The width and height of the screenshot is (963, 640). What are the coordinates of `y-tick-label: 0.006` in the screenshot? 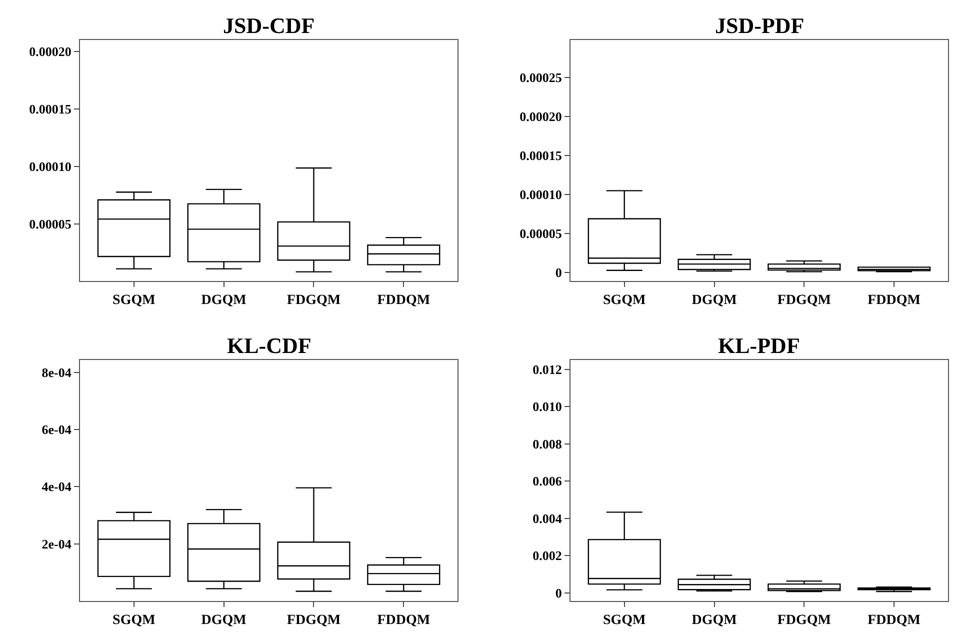 It's located at (547, 481).